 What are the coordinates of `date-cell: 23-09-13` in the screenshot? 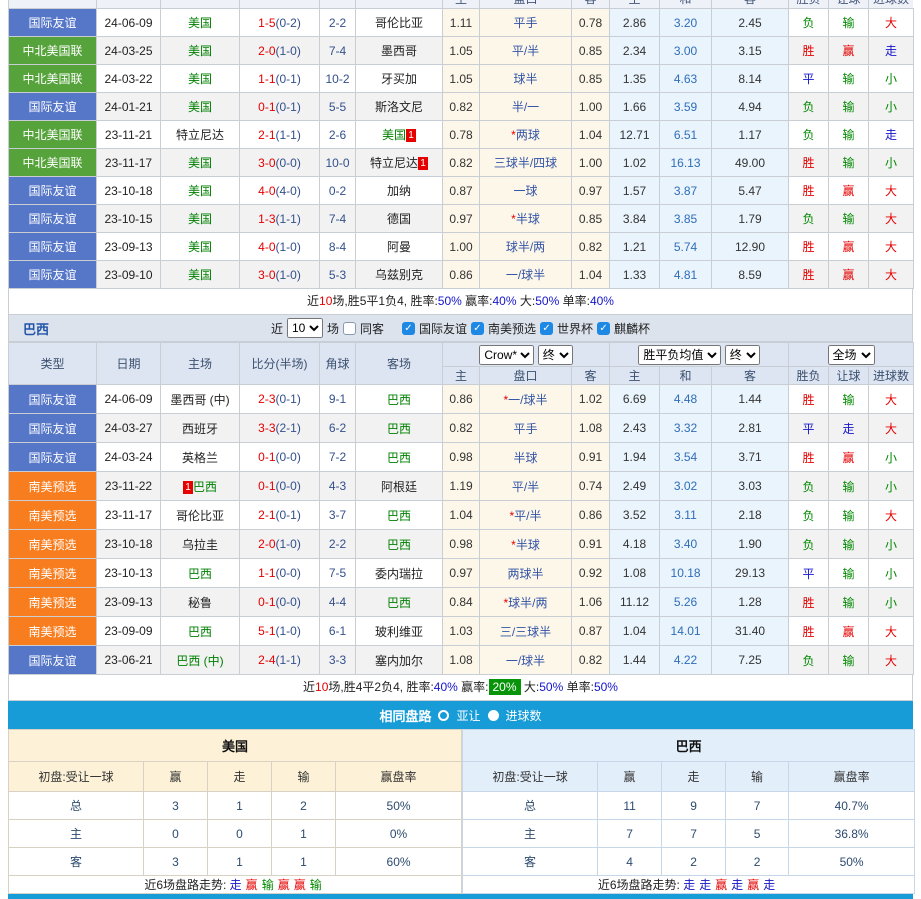 It's located at (128, 246).